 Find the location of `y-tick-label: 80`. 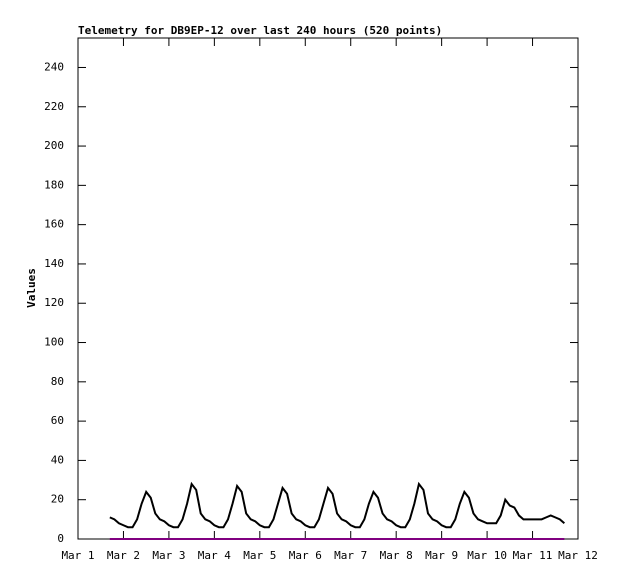

y-tick-label: 80 is located at coordinates (57, 381).